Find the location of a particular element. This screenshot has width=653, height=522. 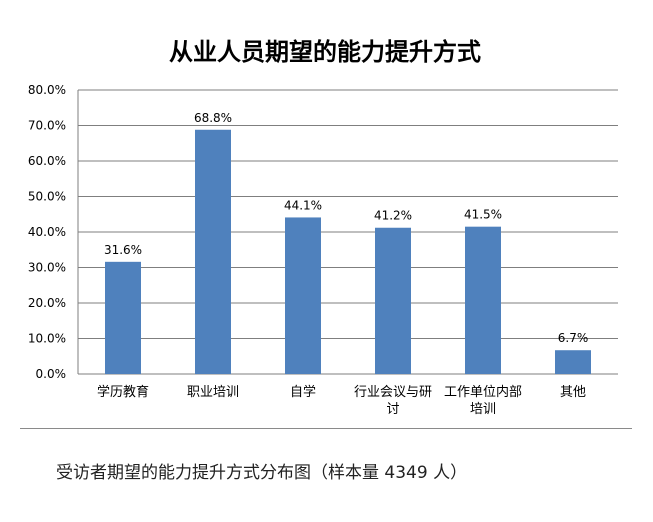

y-tick-label: 10.0% is located at coordinates (47, 339).